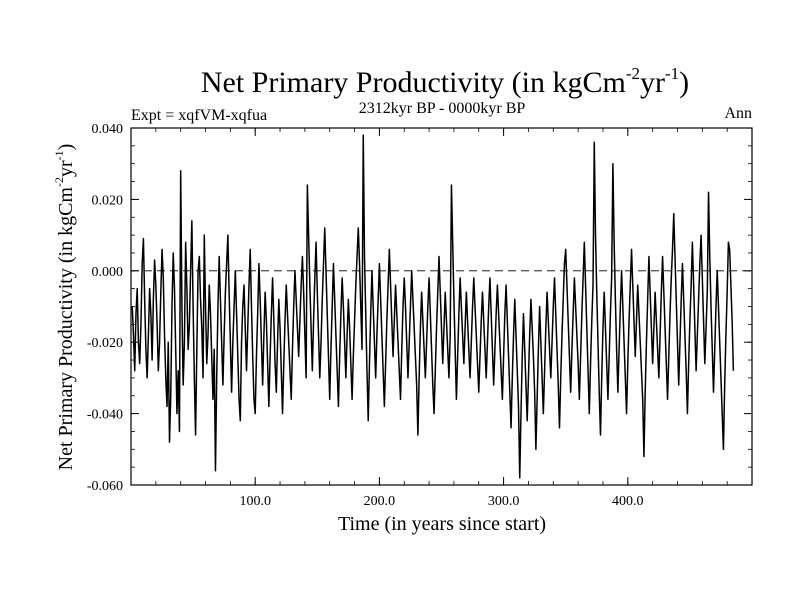 Image resolution: width=800 pixels, height=605 pixels. Describe the element at coordinates (66, 329) in the screenshot. I see `ylabel-main: Net Primary Productivity (in kgCm` at that location.